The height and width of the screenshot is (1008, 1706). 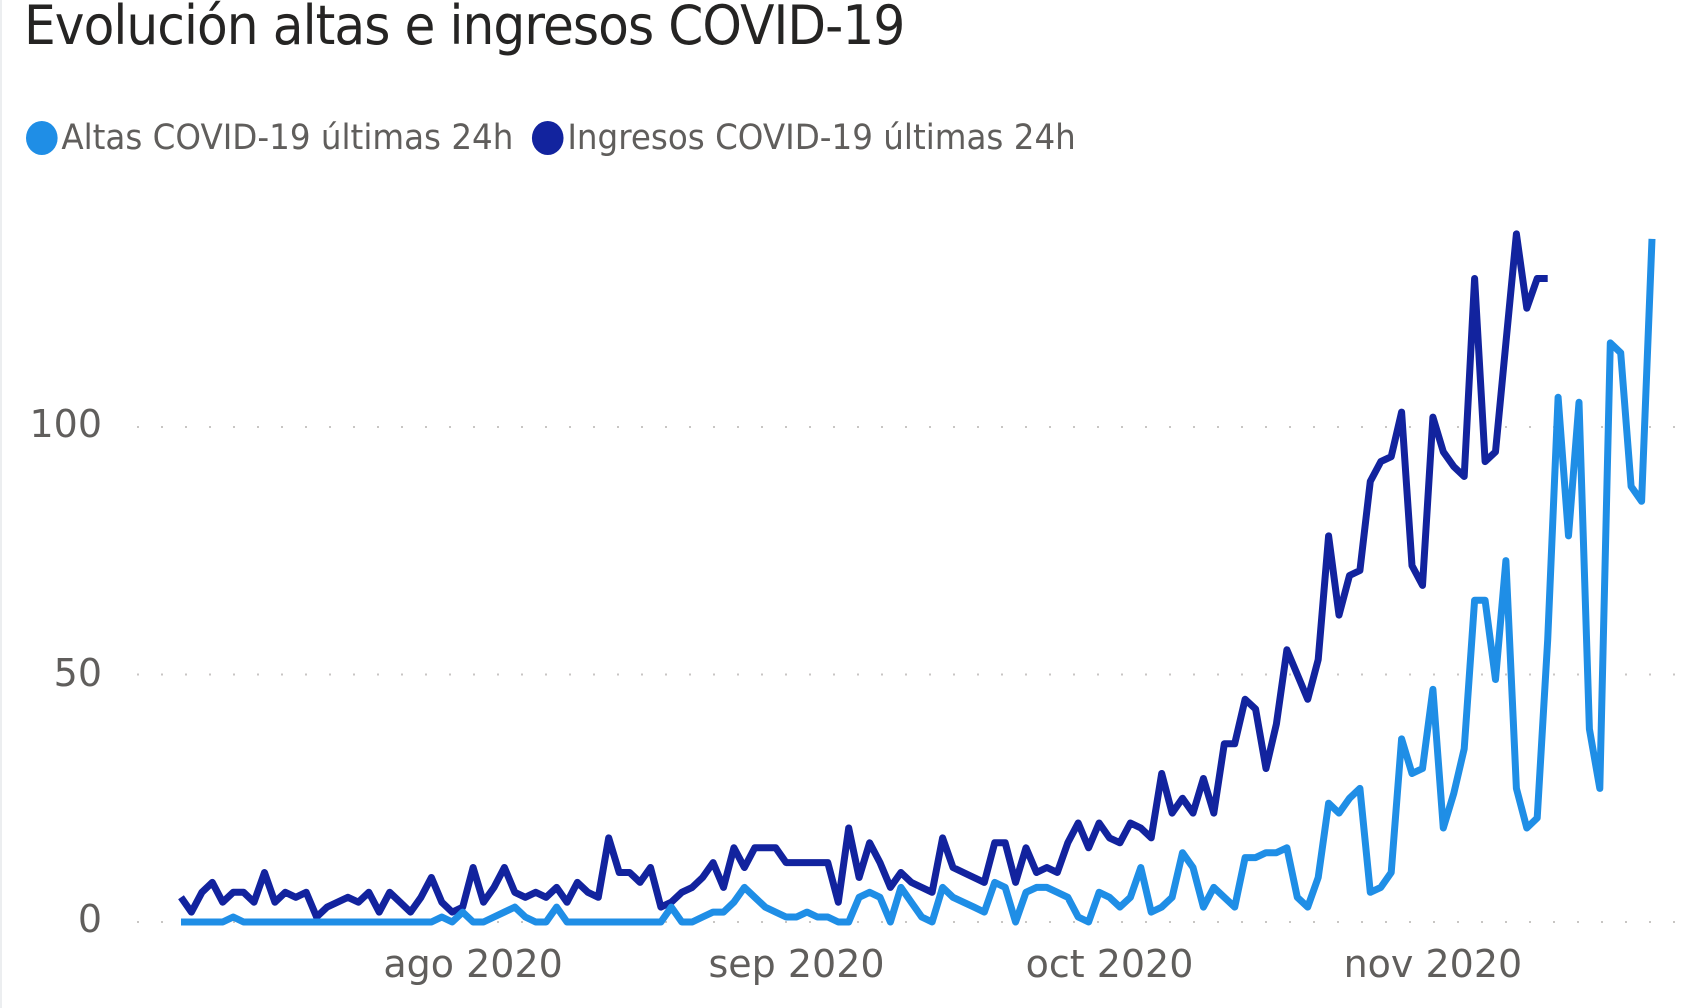 What do you see at coordinates (821, 138) in the screenshot?
I see `legend-label-ingresos: Ingresos COVID-19 últimas 24h` at bounding box center [821, 138].